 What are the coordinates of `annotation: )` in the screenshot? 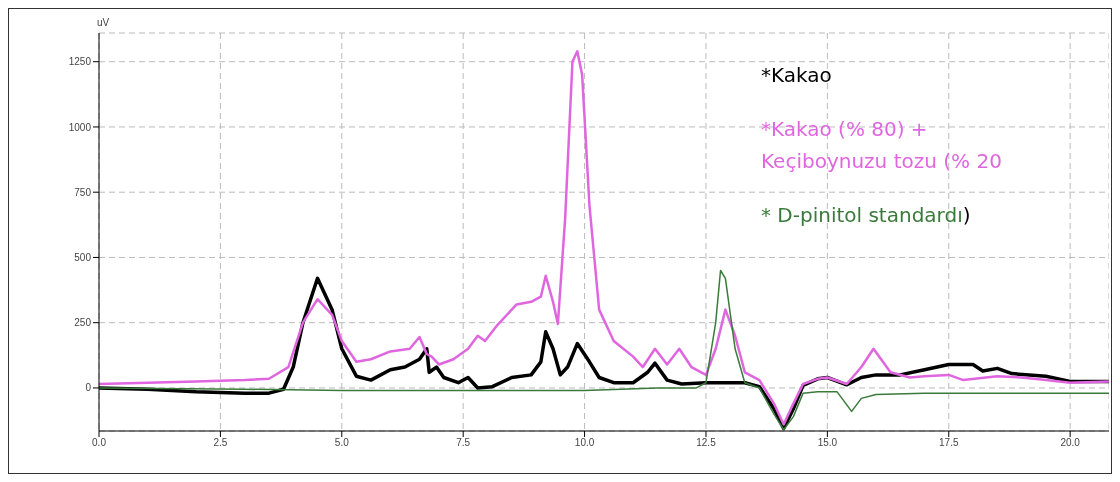 It's located at (966, 215).